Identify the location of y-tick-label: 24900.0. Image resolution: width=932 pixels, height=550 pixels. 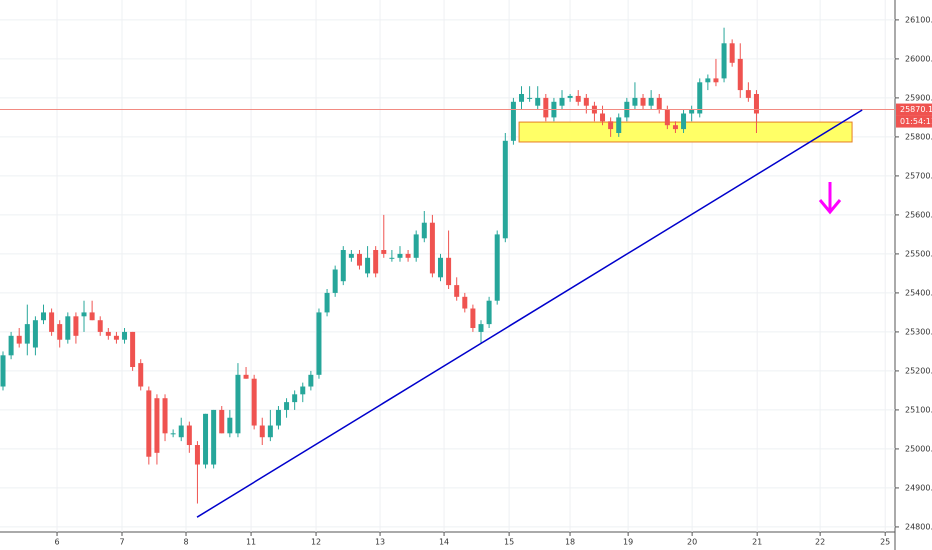
(918, 487).